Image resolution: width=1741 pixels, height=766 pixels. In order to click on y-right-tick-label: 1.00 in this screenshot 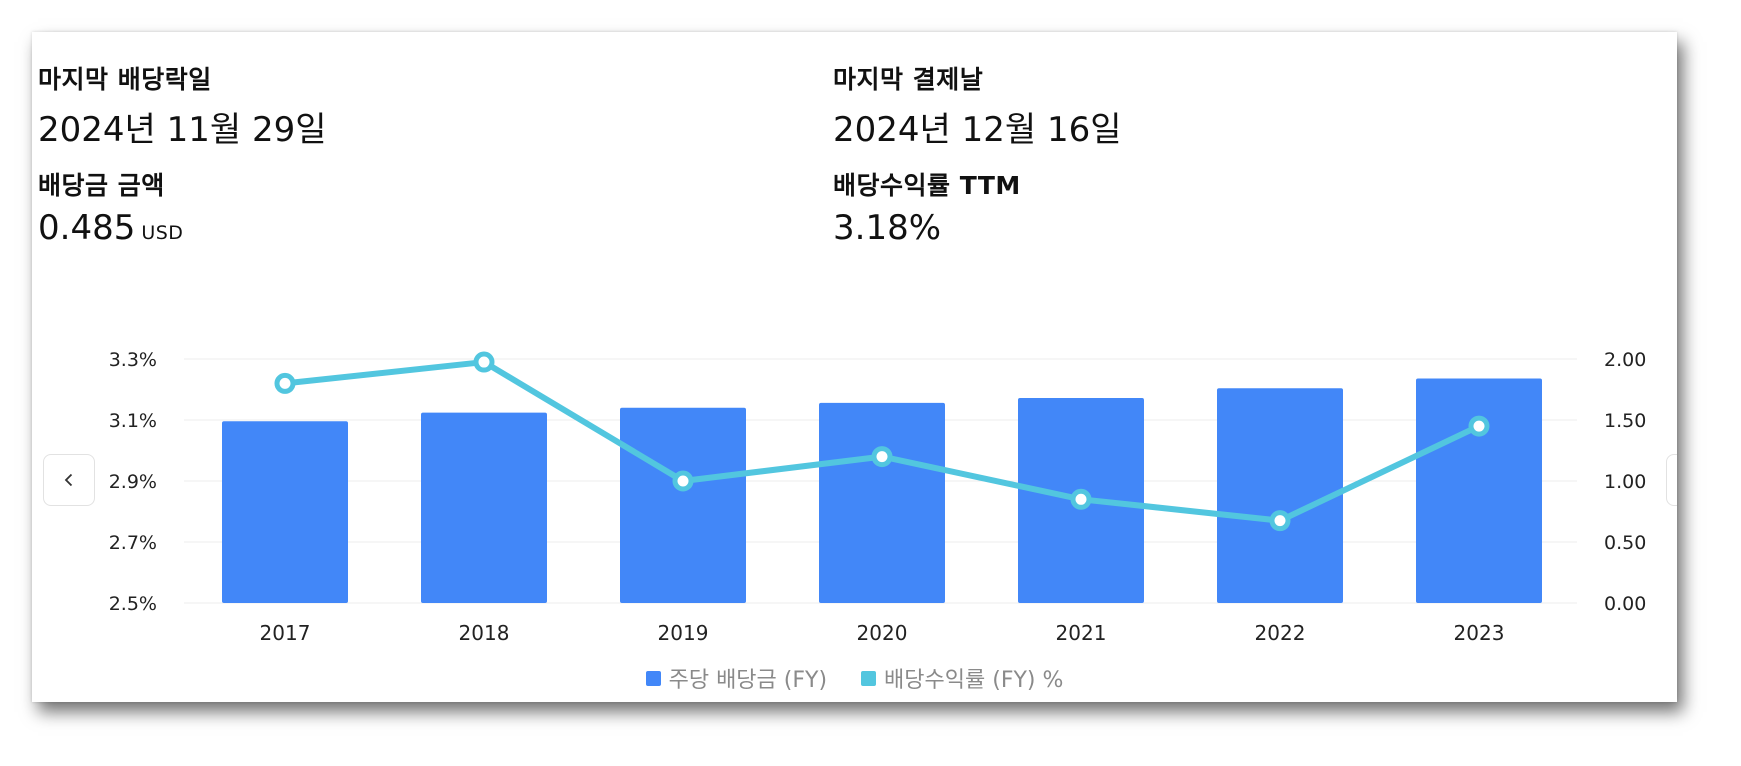, I will do `click(1625, 482)`.